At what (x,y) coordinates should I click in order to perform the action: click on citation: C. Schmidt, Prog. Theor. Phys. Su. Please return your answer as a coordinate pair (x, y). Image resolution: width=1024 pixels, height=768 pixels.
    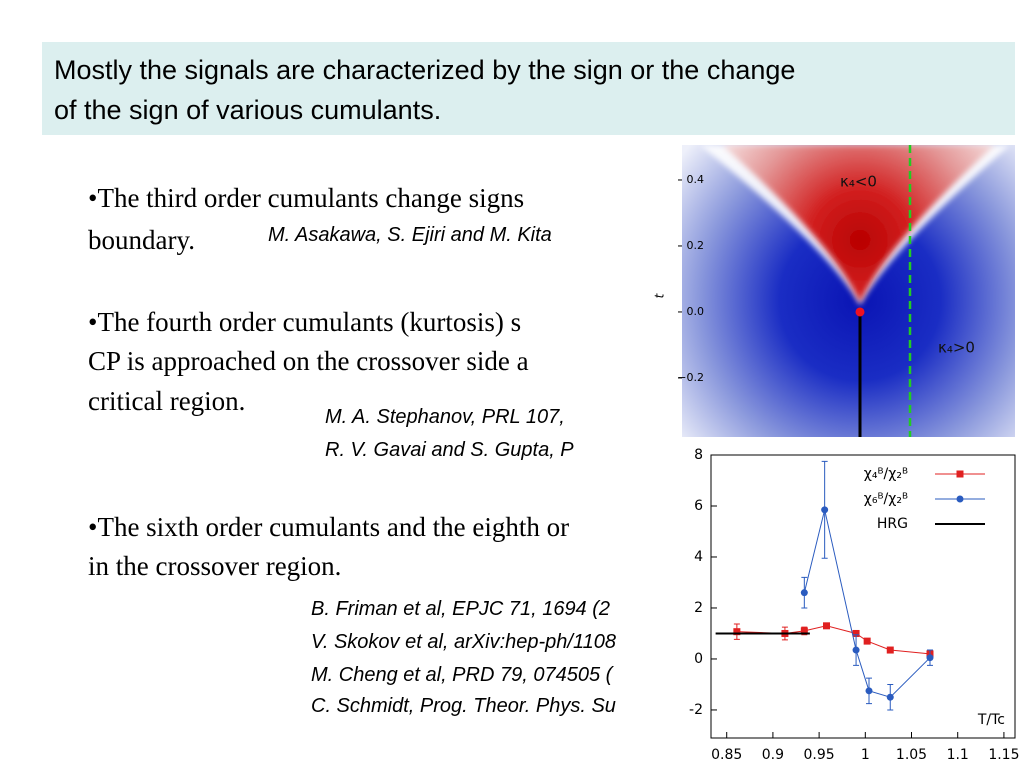
    Looking at the image, I should click on (463, 706).